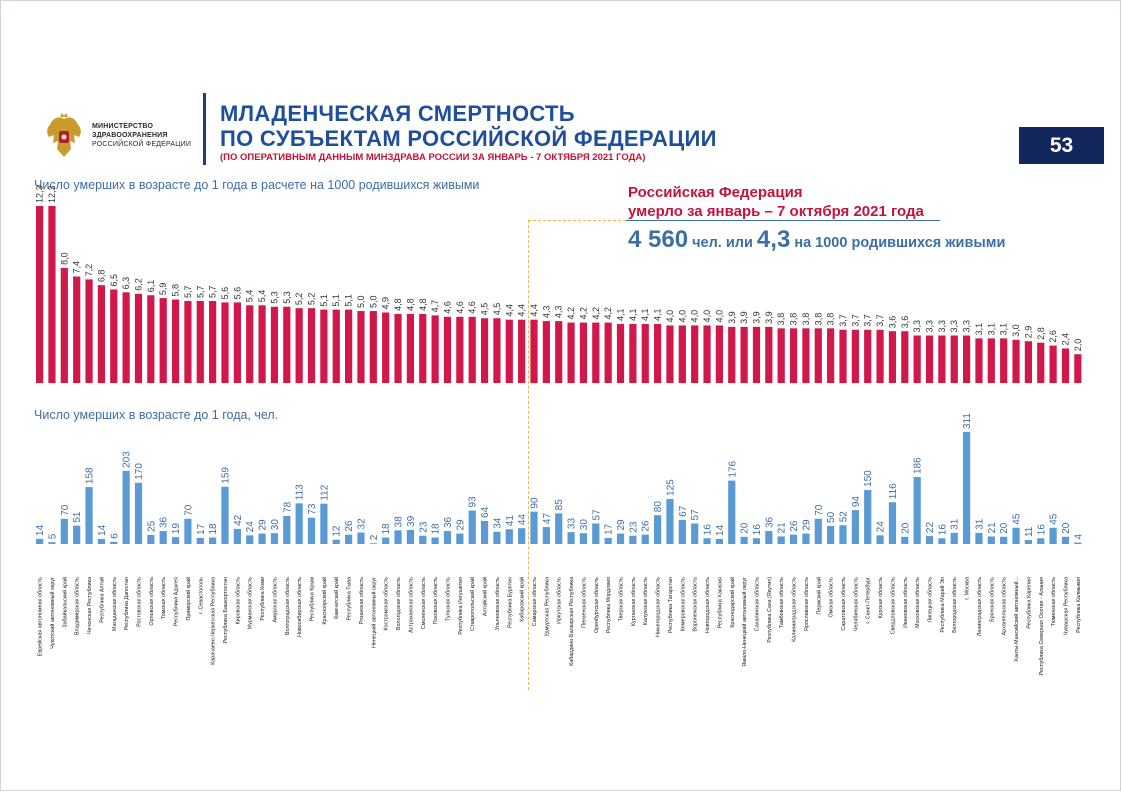  What do you see at coordinates (250, 527) in the screenshot?
I see `count-value-label: 24` at bounding box center [250, 527].